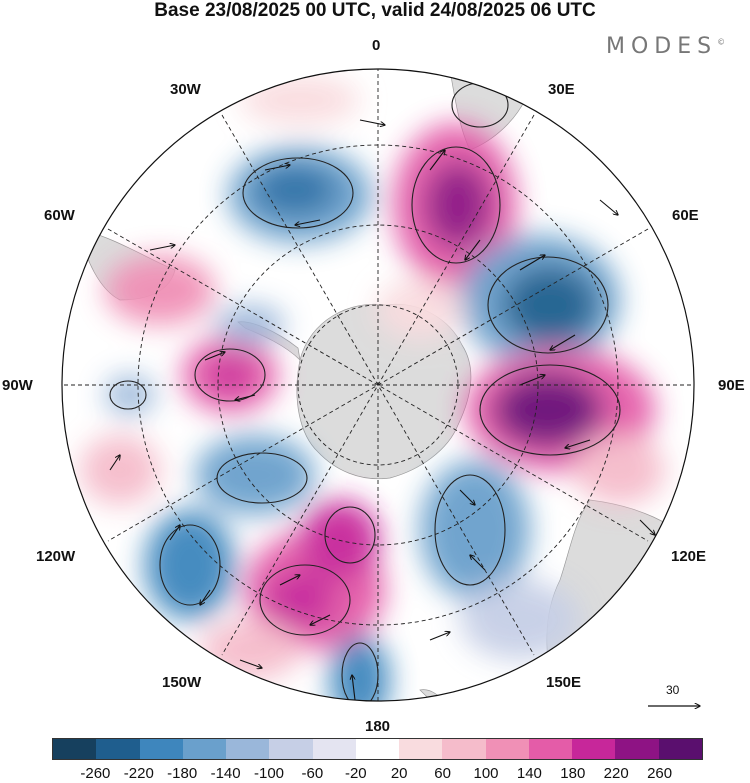 The image size is (750, 783). What do you see at coordinates (660, 773) in the screenshot?
I see `colorbar-tick-label: 260` at bounding box center [660, 773].